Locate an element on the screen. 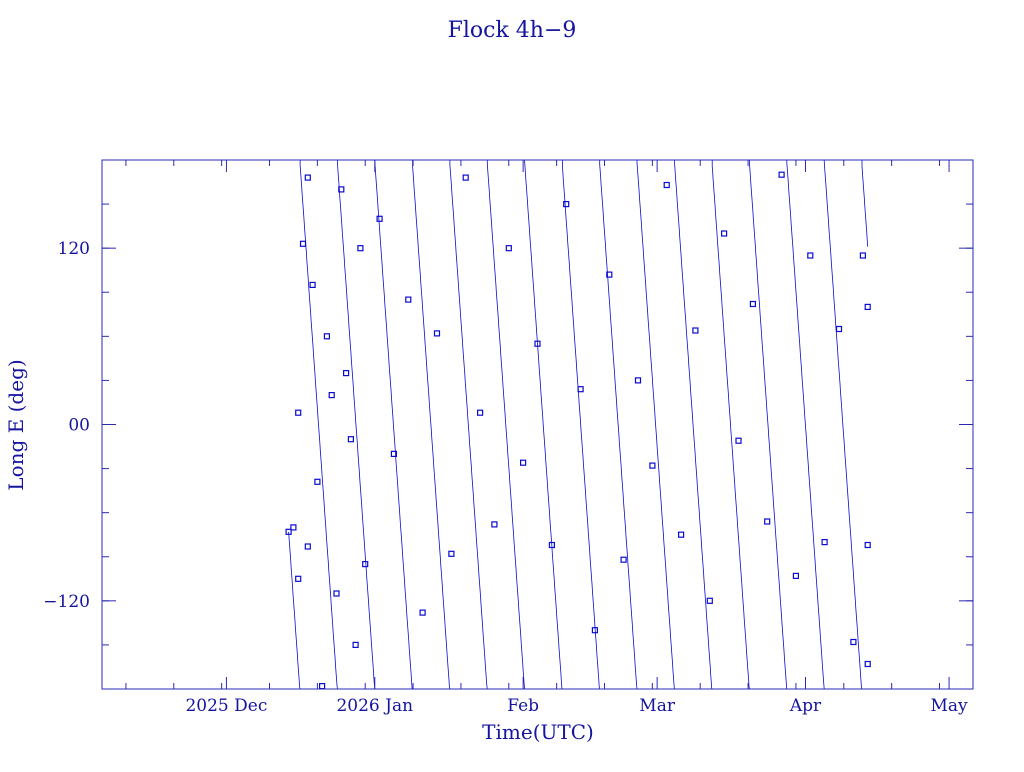 The width and height of the screenshot is (1024, 772). x-tick-label: 2026 Jan is located at coordinates (374, 706).